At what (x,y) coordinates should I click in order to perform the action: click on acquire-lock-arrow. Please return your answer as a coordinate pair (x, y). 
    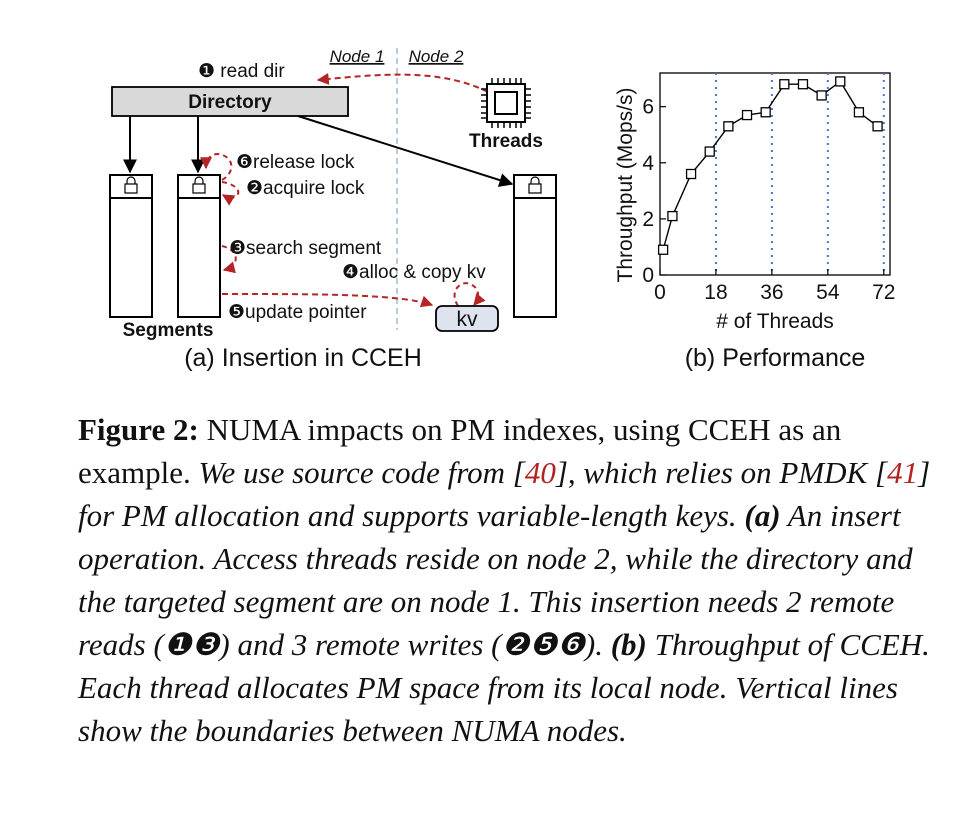
    Looking at the image, I should click on (230, 193).